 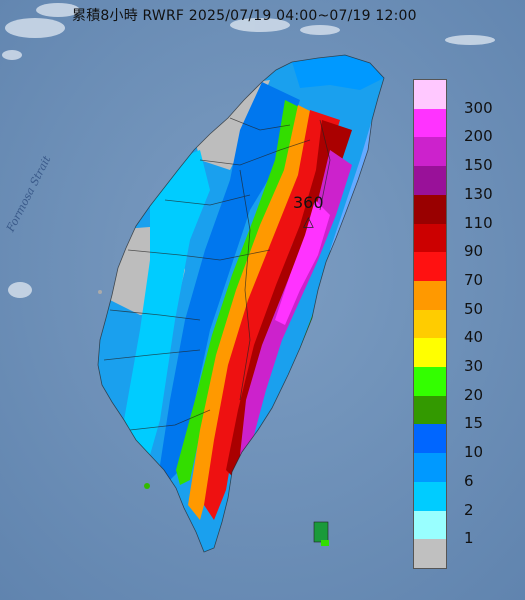 I want to click on legend-colorbar, so click(x=430, y=324).